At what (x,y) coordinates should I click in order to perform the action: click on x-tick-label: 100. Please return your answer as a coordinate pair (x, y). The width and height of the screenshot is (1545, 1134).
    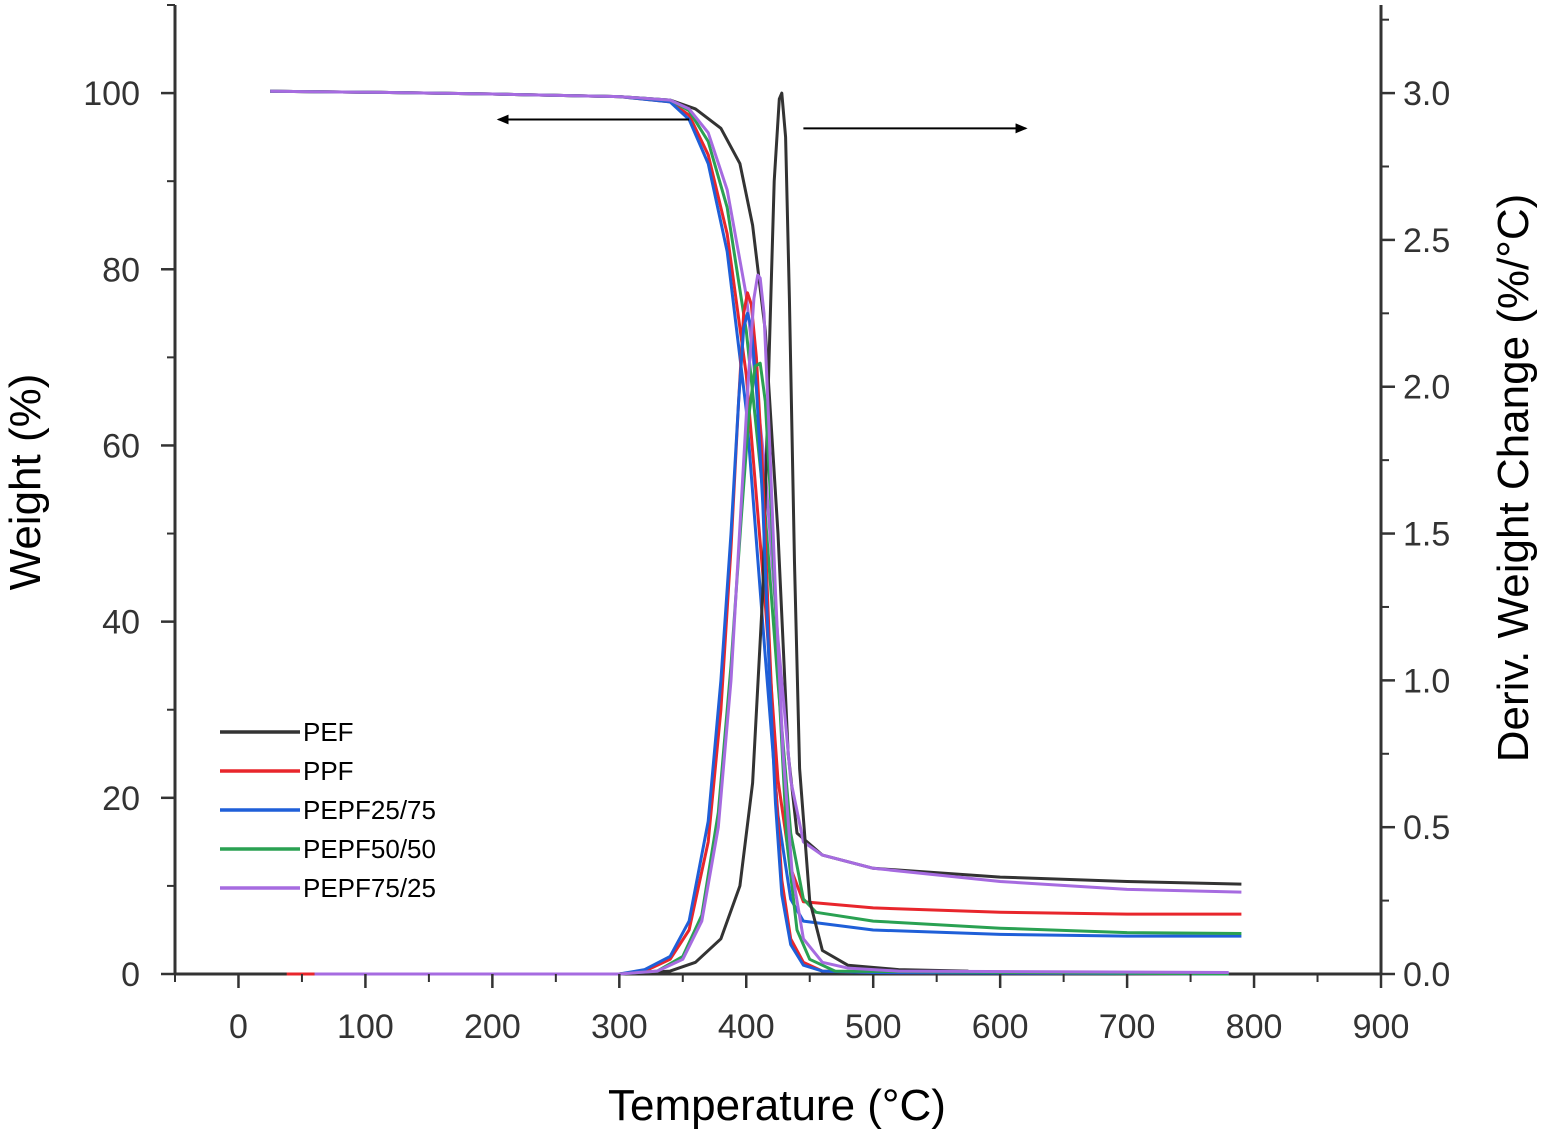
    Looking at the image, I should click on (365, 1027).